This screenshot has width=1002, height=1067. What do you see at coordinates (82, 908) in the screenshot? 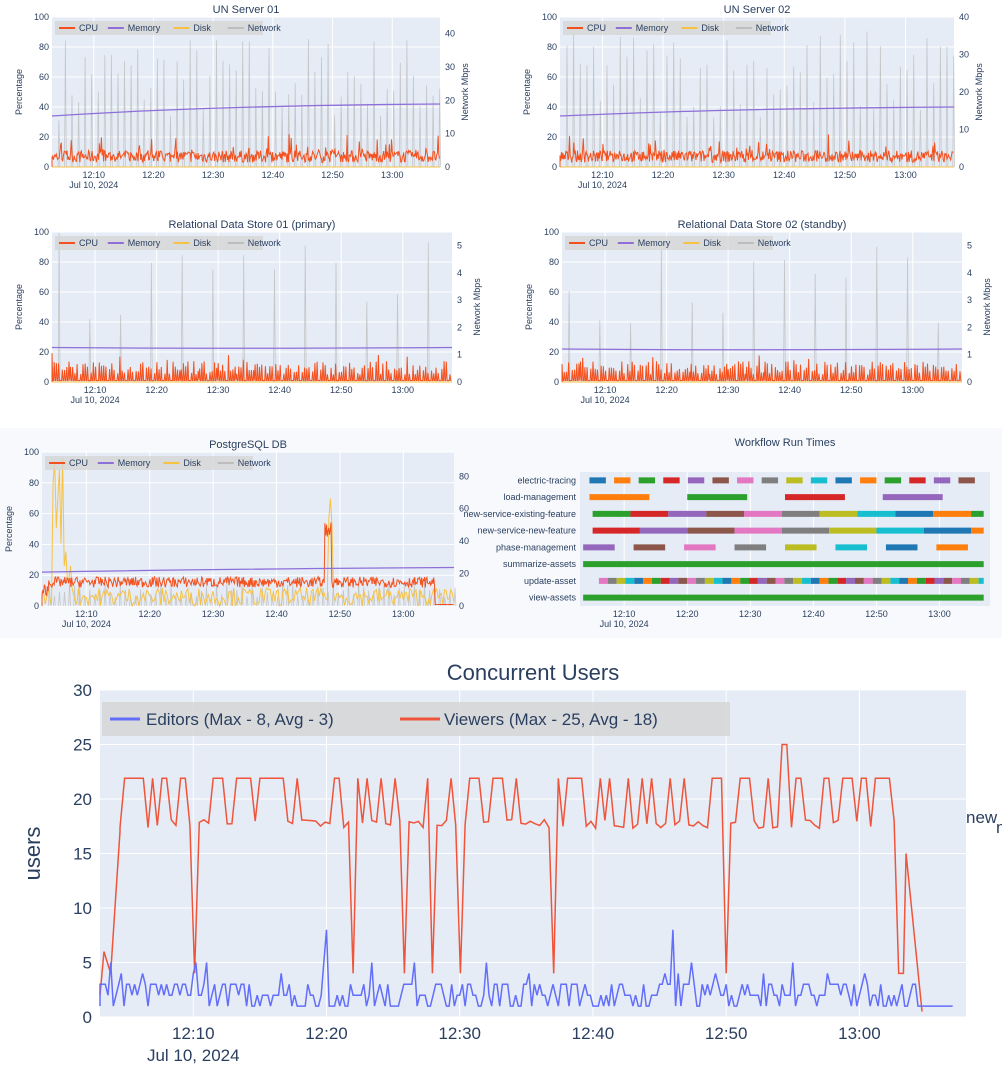
I see `y-tick-label: 10` at bounding box center [82, 908].